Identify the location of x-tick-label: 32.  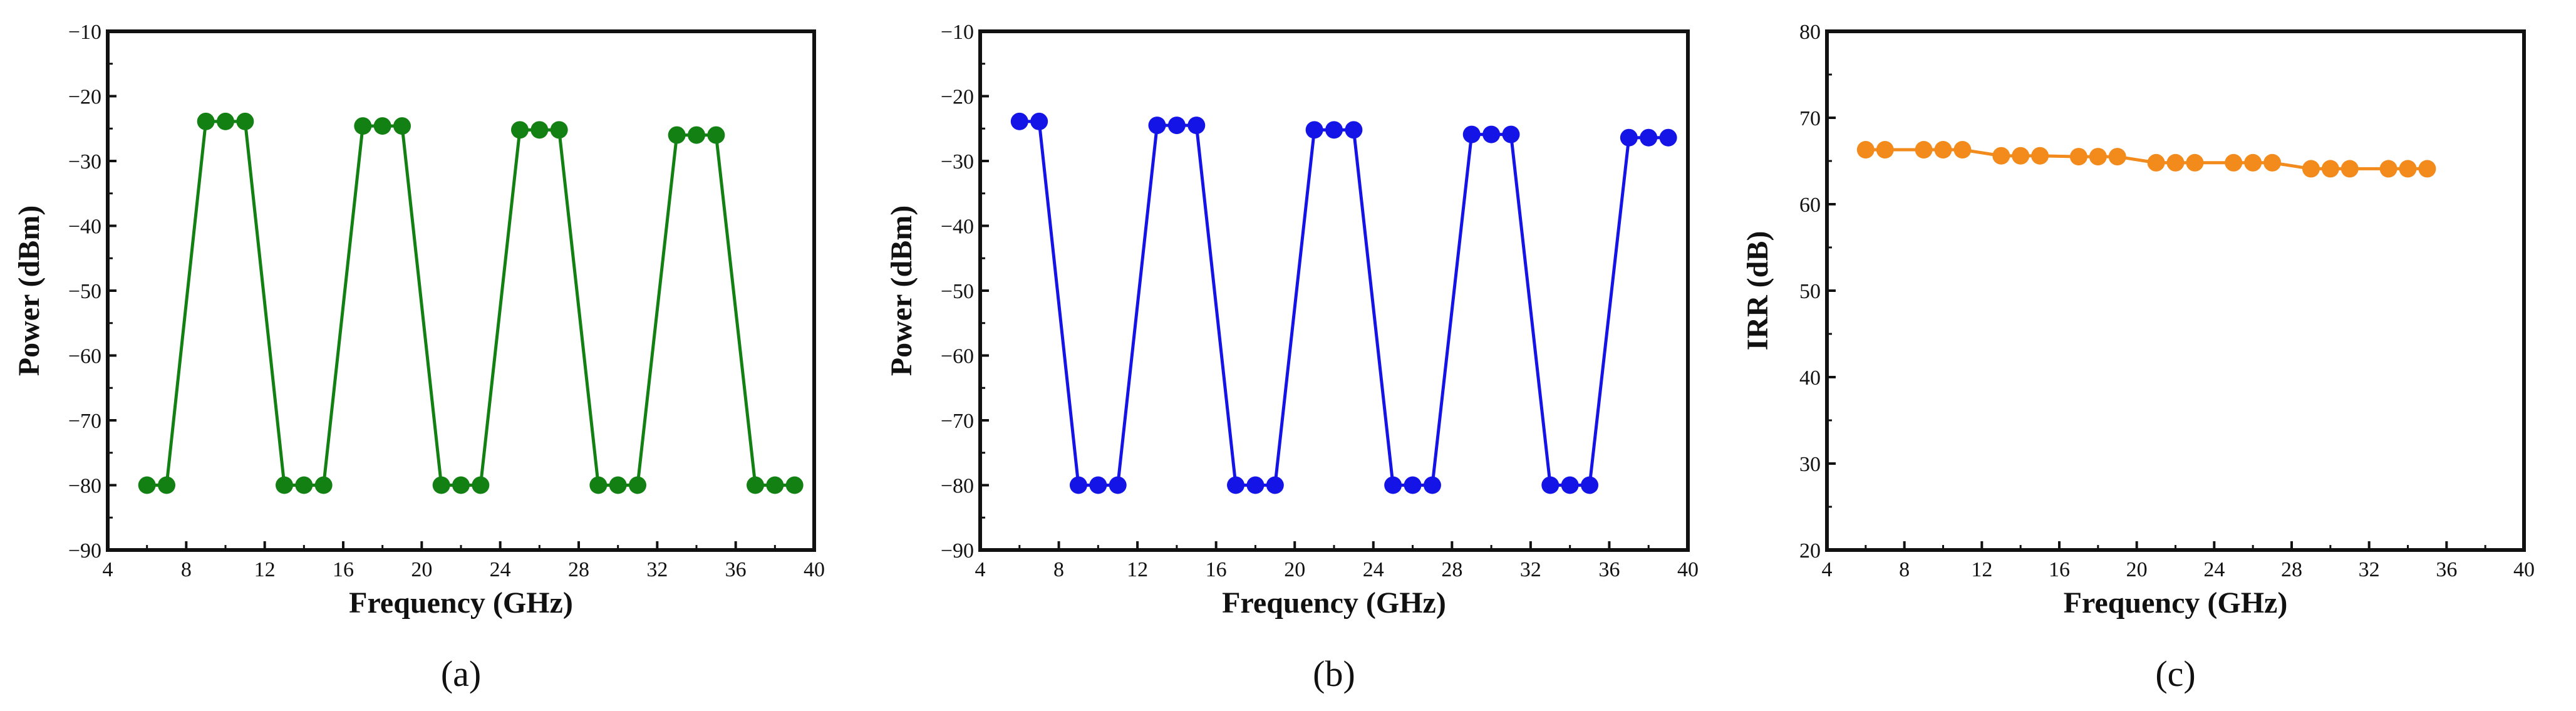
(1530, 569).